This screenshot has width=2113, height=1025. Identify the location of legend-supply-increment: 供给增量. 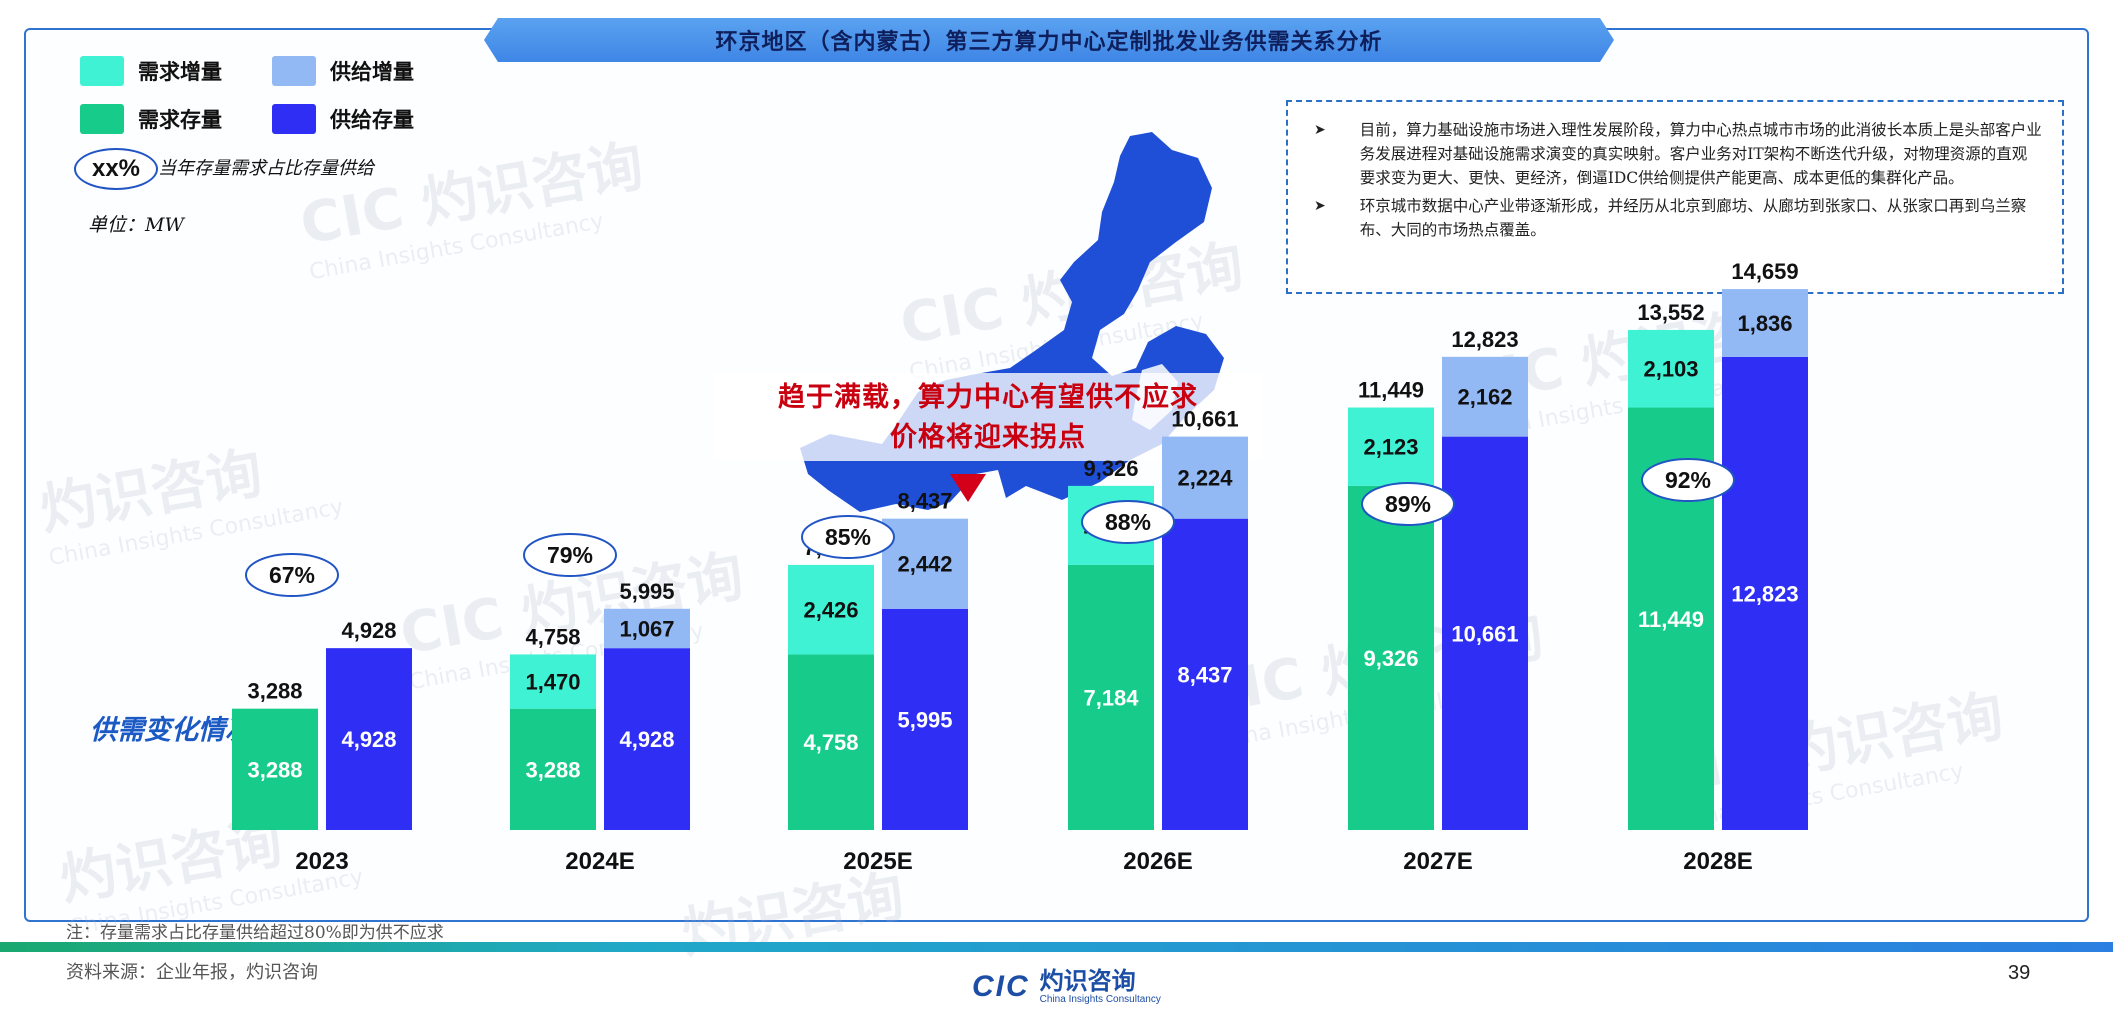
(343, 71).